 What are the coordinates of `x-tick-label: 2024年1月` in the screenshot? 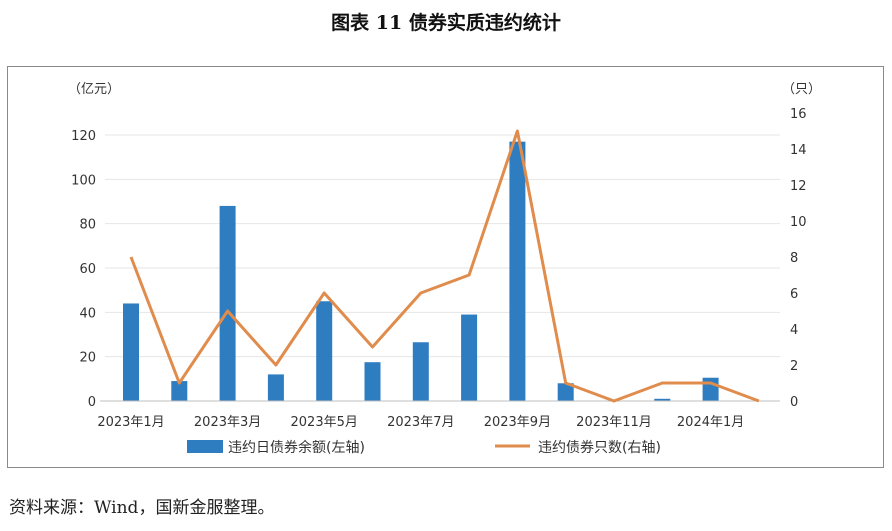 It's located at (710, 422).